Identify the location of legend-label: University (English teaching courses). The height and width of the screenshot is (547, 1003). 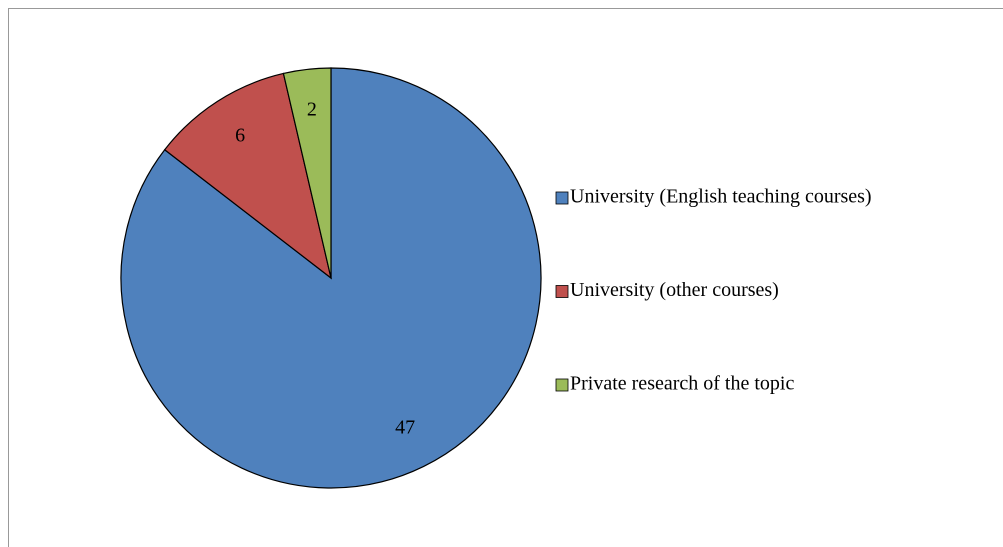
(721, 197).